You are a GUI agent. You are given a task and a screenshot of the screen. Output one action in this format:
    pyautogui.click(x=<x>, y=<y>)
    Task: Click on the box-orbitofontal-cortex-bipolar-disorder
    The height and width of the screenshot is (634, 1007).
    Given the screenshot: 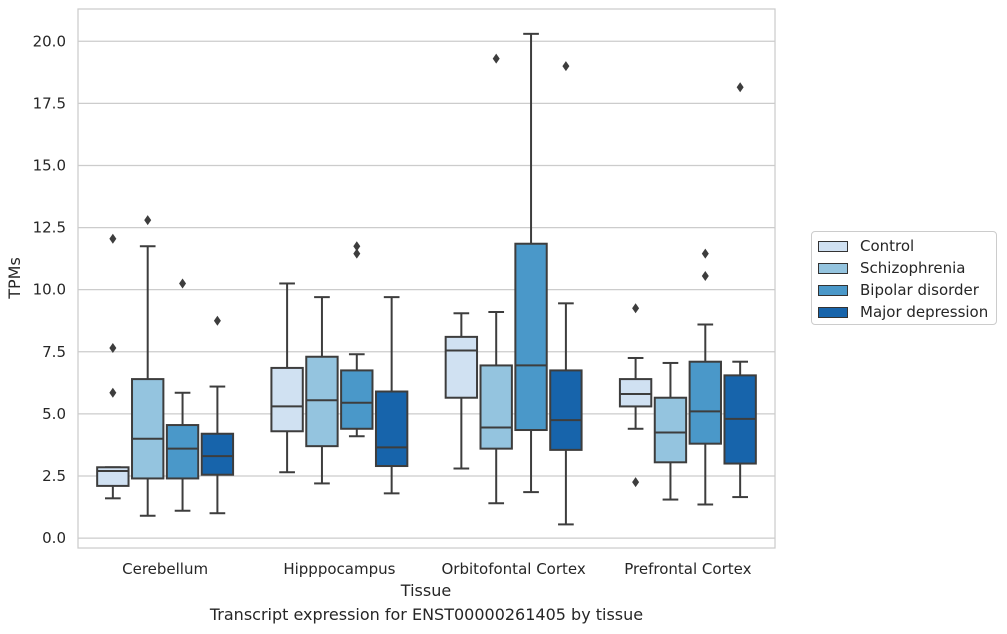 What is the action you would take?
    pyautogui.click(x=531, y=263)
    